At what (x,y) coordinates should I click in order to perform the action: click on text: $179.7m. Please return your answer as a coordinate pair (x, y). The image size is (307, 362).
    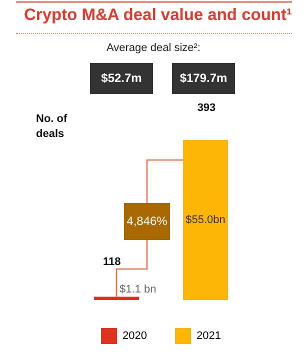
    Looking at the image, I should click on (203, 78).